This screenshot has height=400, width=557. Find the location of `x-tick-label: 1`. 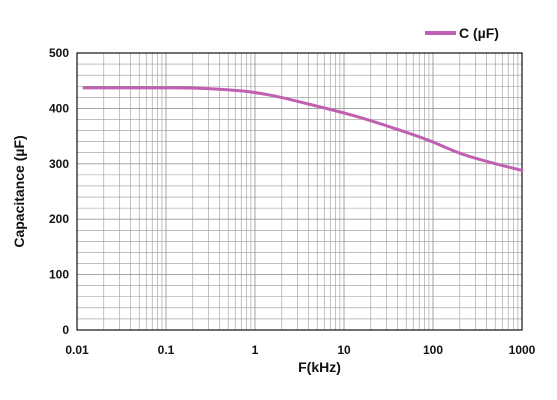

x-tick-label: 1 is located at coordinates (255, 350).